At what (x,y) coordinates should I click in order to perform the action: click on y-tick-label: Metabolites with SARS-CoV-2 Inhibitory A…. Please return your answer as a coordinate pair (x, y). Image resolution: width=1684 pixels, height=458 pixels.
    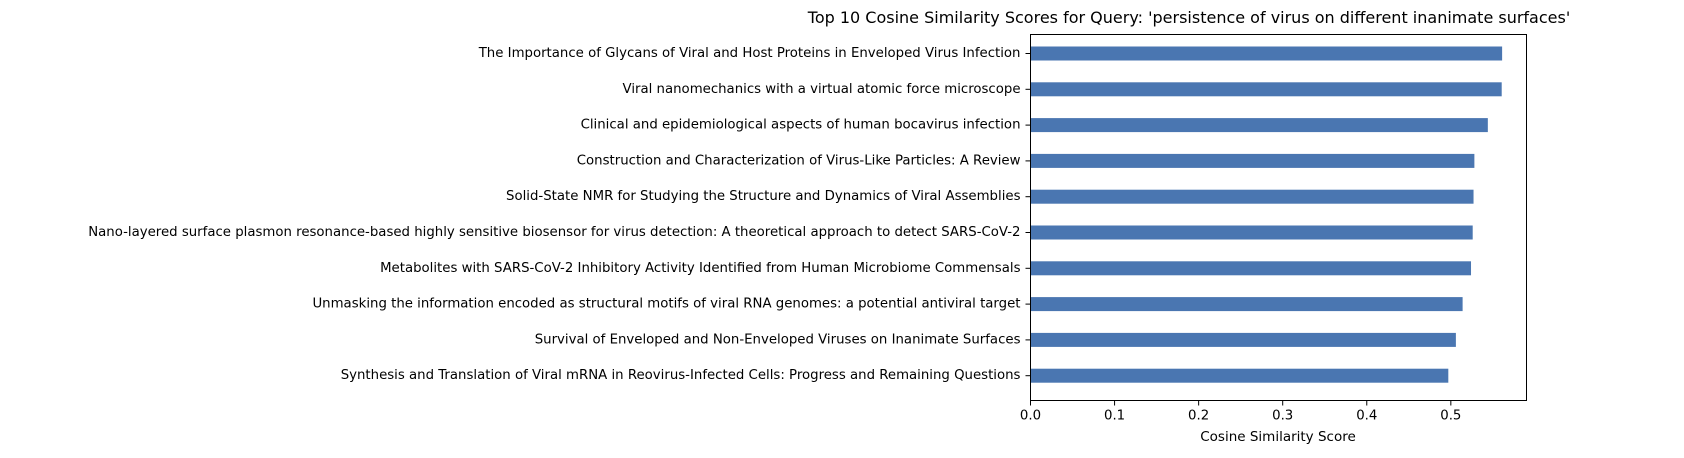
    Looking at the image, I should click on (700, 268).